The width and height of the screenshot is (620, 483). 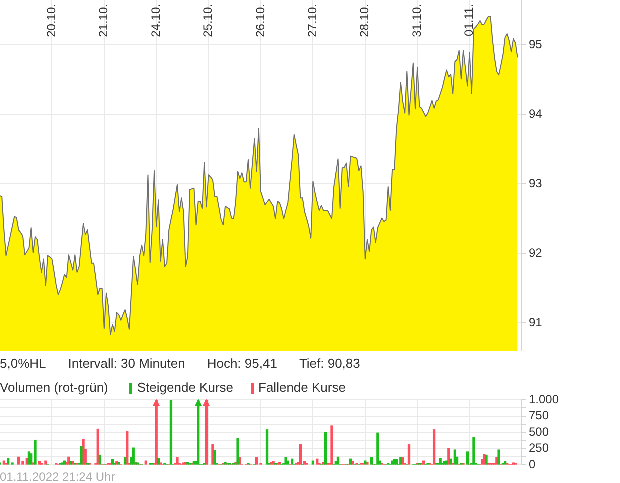 What do you see at coordinates (242, 364) in the screenshot?
I see `text: Hoch: 95,41` at bounding box center [242, 364].